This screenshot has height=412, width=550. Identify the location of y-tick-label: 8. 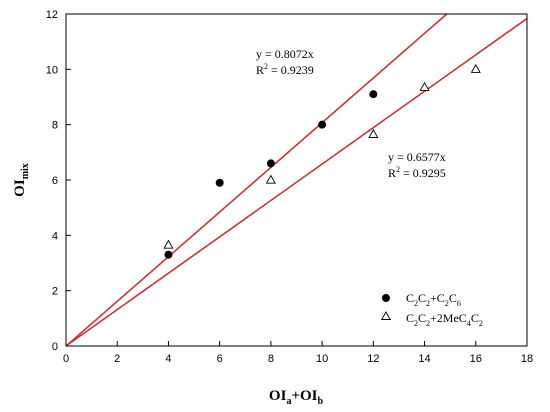
(55, 126).